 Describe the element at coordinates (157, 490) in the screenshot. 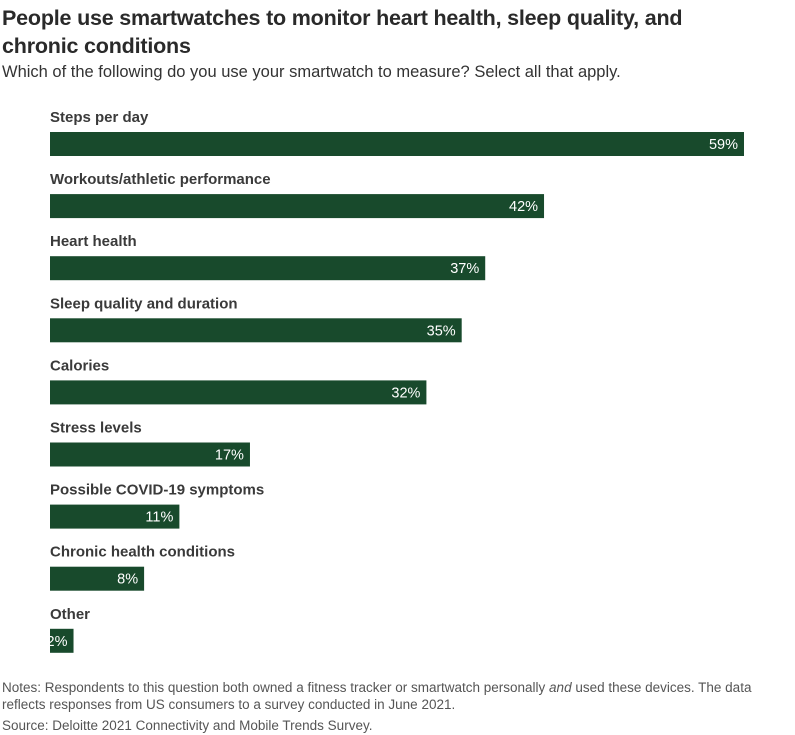

I see `category-label-possible-covid-19-symptoms: Possible COVID-19 symptoms` at that location.